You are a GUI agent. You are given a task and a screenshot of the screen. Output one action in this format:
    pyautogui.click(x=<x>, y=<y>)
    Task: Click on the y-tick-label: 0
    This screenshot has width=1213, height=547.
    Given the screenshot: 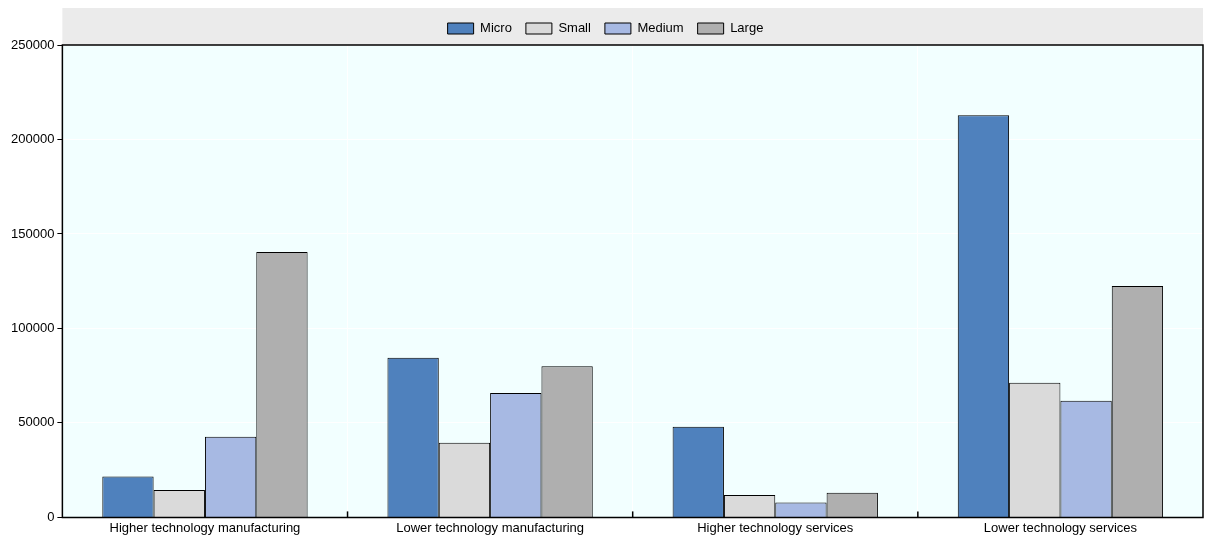 What is the action you would take?
    pyautogui.click(x=51, y=516)
    